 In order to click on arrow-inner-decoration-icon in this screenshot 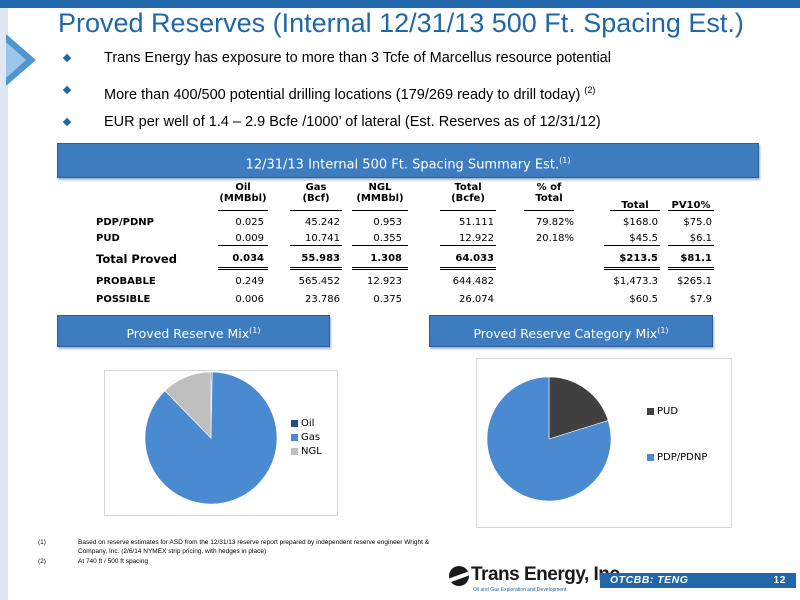, I will do `click(16, 60)`.